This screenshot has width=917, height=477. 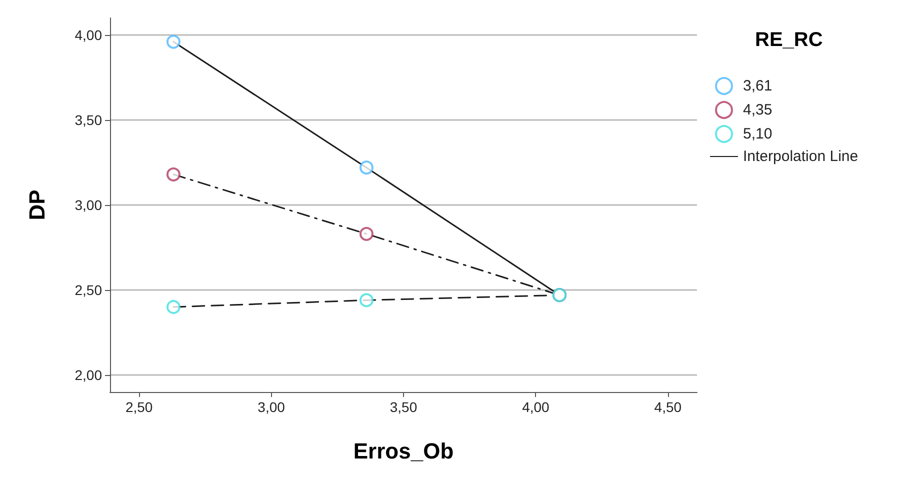 I want to click on x-tick-label: 2,50, so click(x=139, y=407).